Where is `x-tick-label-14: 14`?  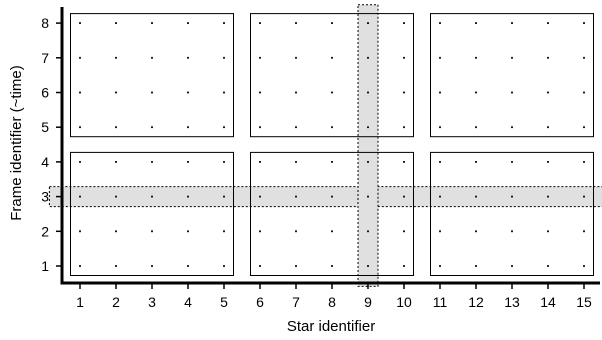 x-tick-label-14: 14 is located at coordinates (548, 302).